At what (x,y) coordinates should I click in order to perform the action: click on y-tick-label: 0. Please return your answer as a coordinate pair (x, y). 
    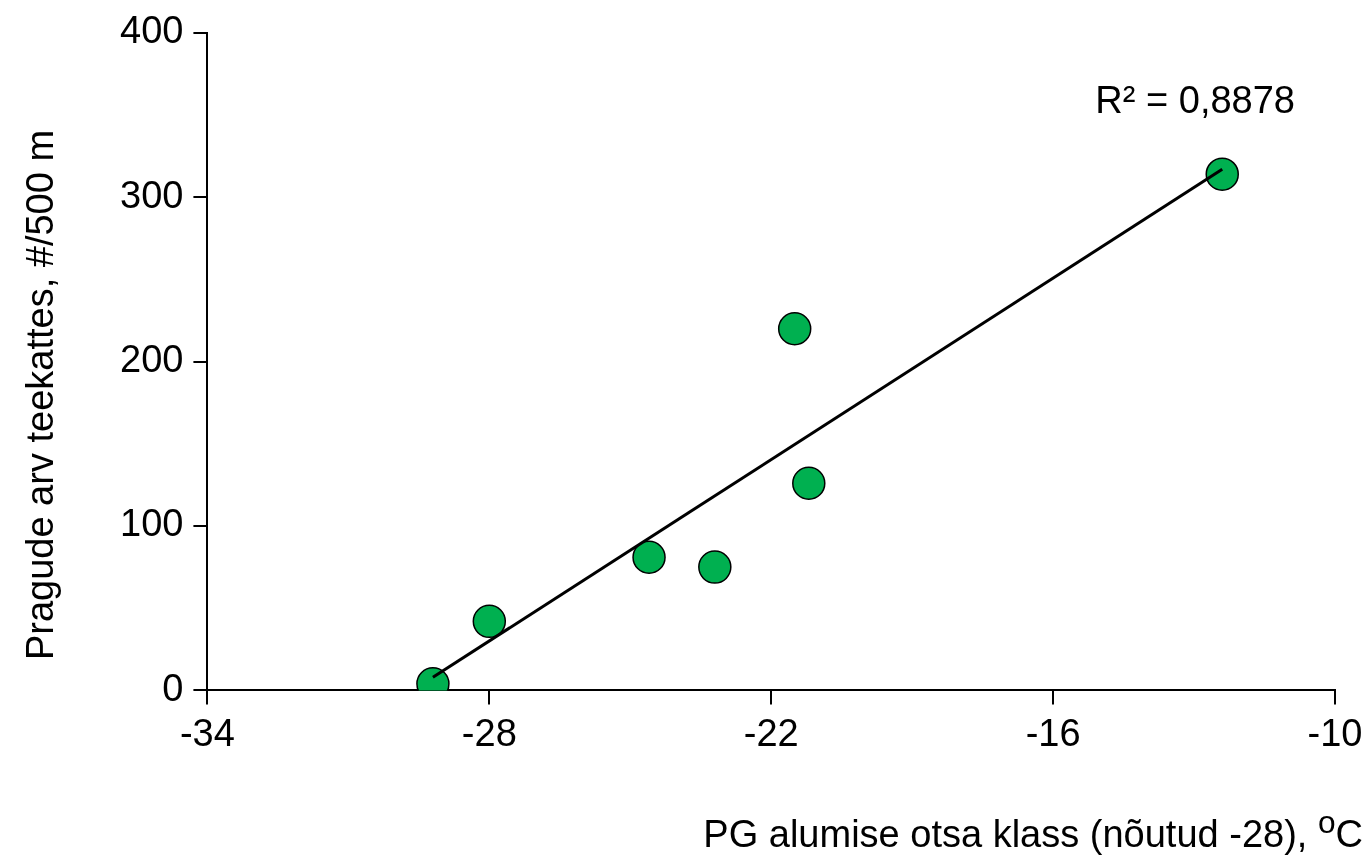
    Looking at the image, I should click on (173, 687).